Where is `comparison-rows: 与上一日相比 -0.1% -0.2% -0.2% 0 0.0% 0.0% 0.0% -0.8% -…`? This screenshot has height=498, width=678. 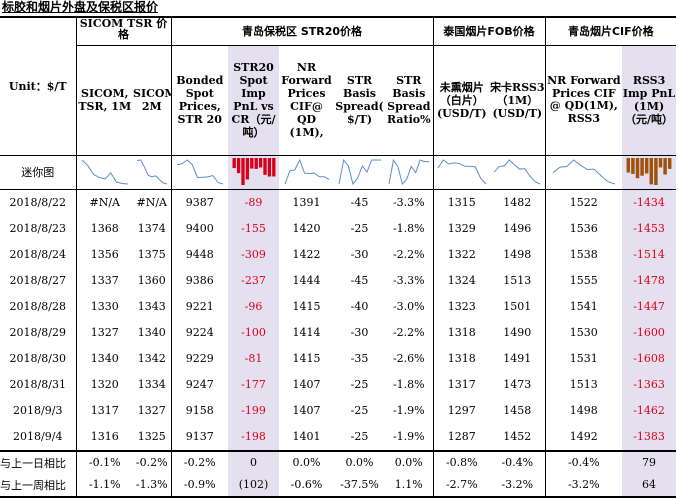
comparison-rows: 与上一日相比 -0.1% -0.2% -0.2% 0 0.0% 0.0% 0.0% -0.8% -… is located at coordinates (338, 474).